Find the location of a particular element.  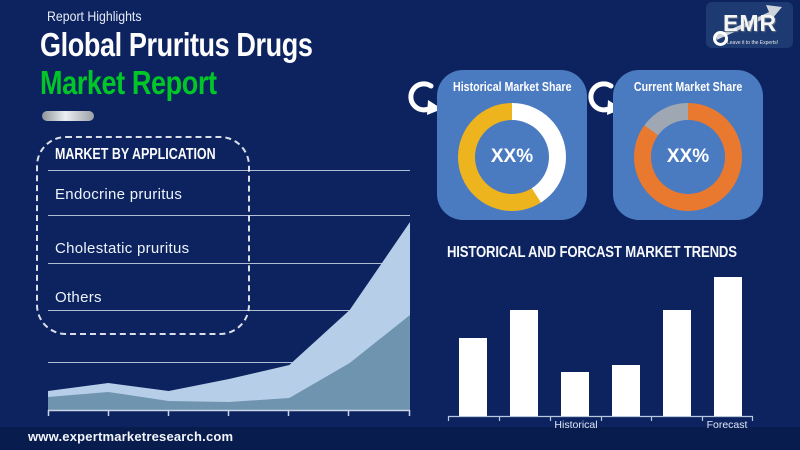

application-item: Others is located at coordinates (78, 297).